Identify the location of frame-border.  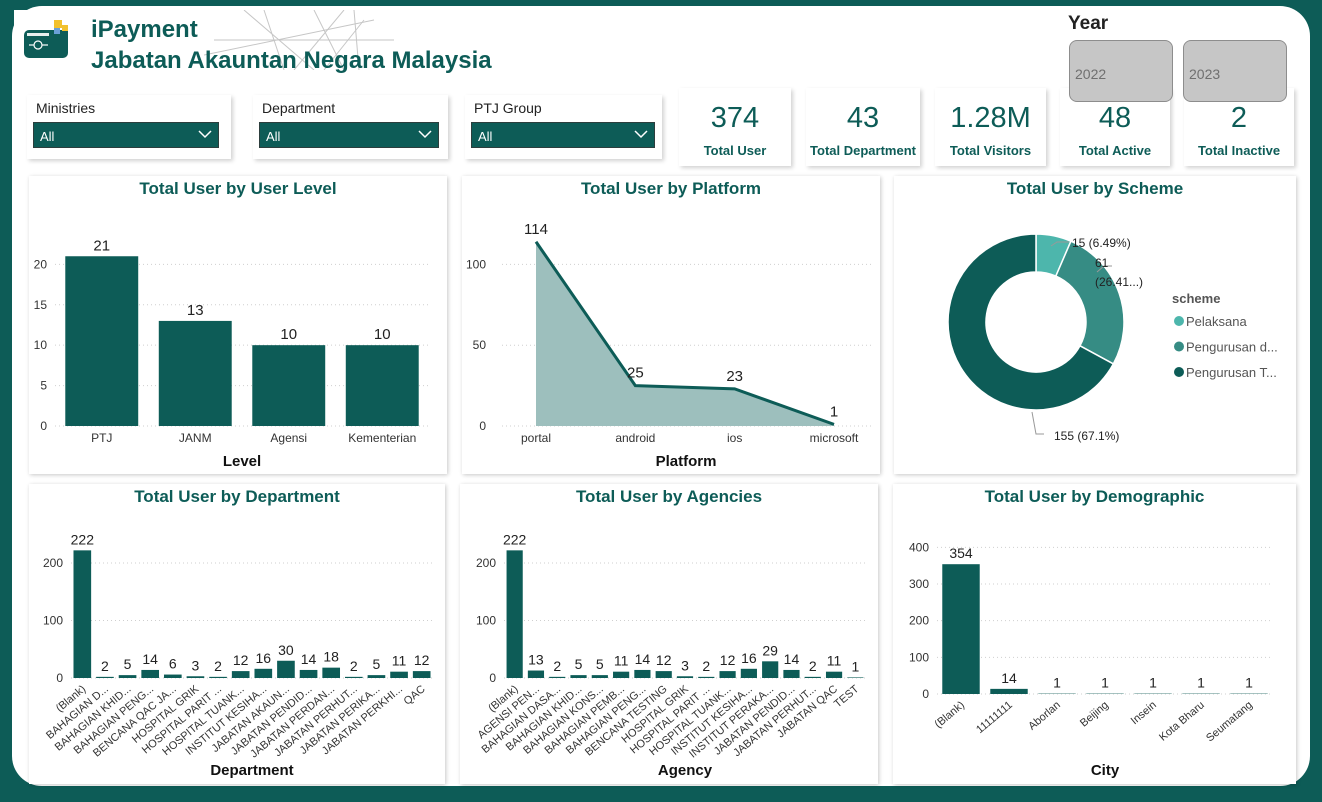
(661, 794).